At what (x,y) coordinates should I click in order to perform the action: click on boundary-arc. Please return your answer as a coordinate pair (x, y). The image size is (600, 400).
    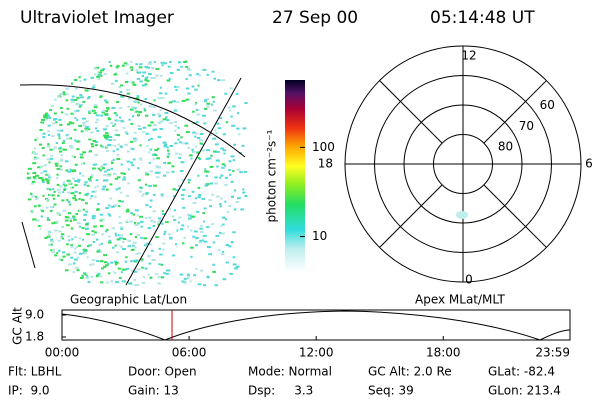
    Looking at the image, I should click on (132, 121).